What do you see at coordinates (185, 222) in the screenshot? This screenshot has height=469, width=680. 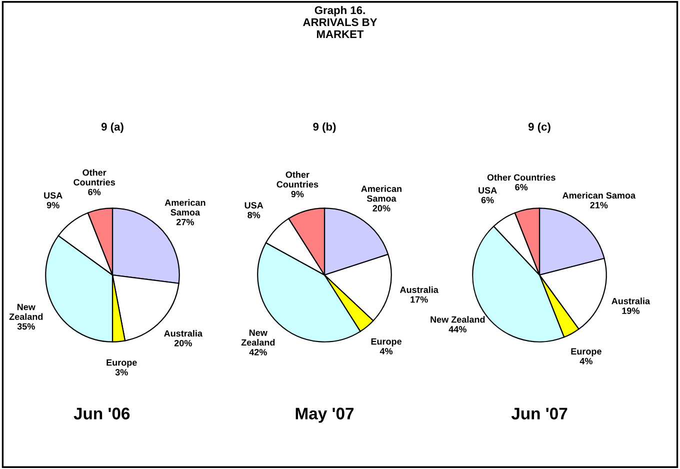 I see `data-label: 27%` at bounding box center [185, 222].